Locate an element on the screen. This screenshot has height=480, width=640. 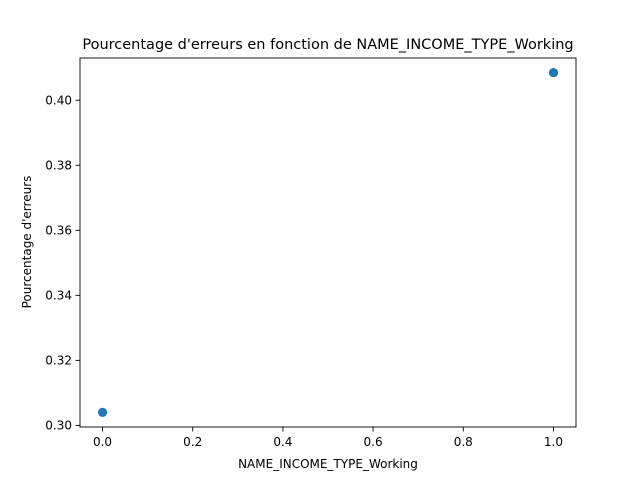
y-tick-label-3: 0.36 is located at coordinates (58, 231).